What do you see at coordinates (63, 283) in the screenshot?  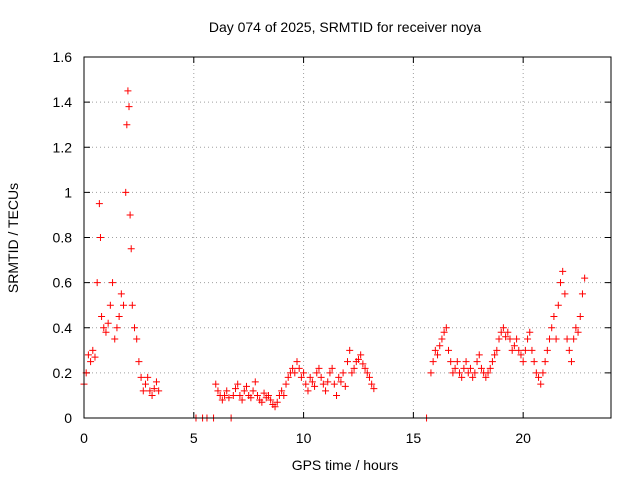 I see `y-tick-label: 0.6` at bounding box center [63, 283].